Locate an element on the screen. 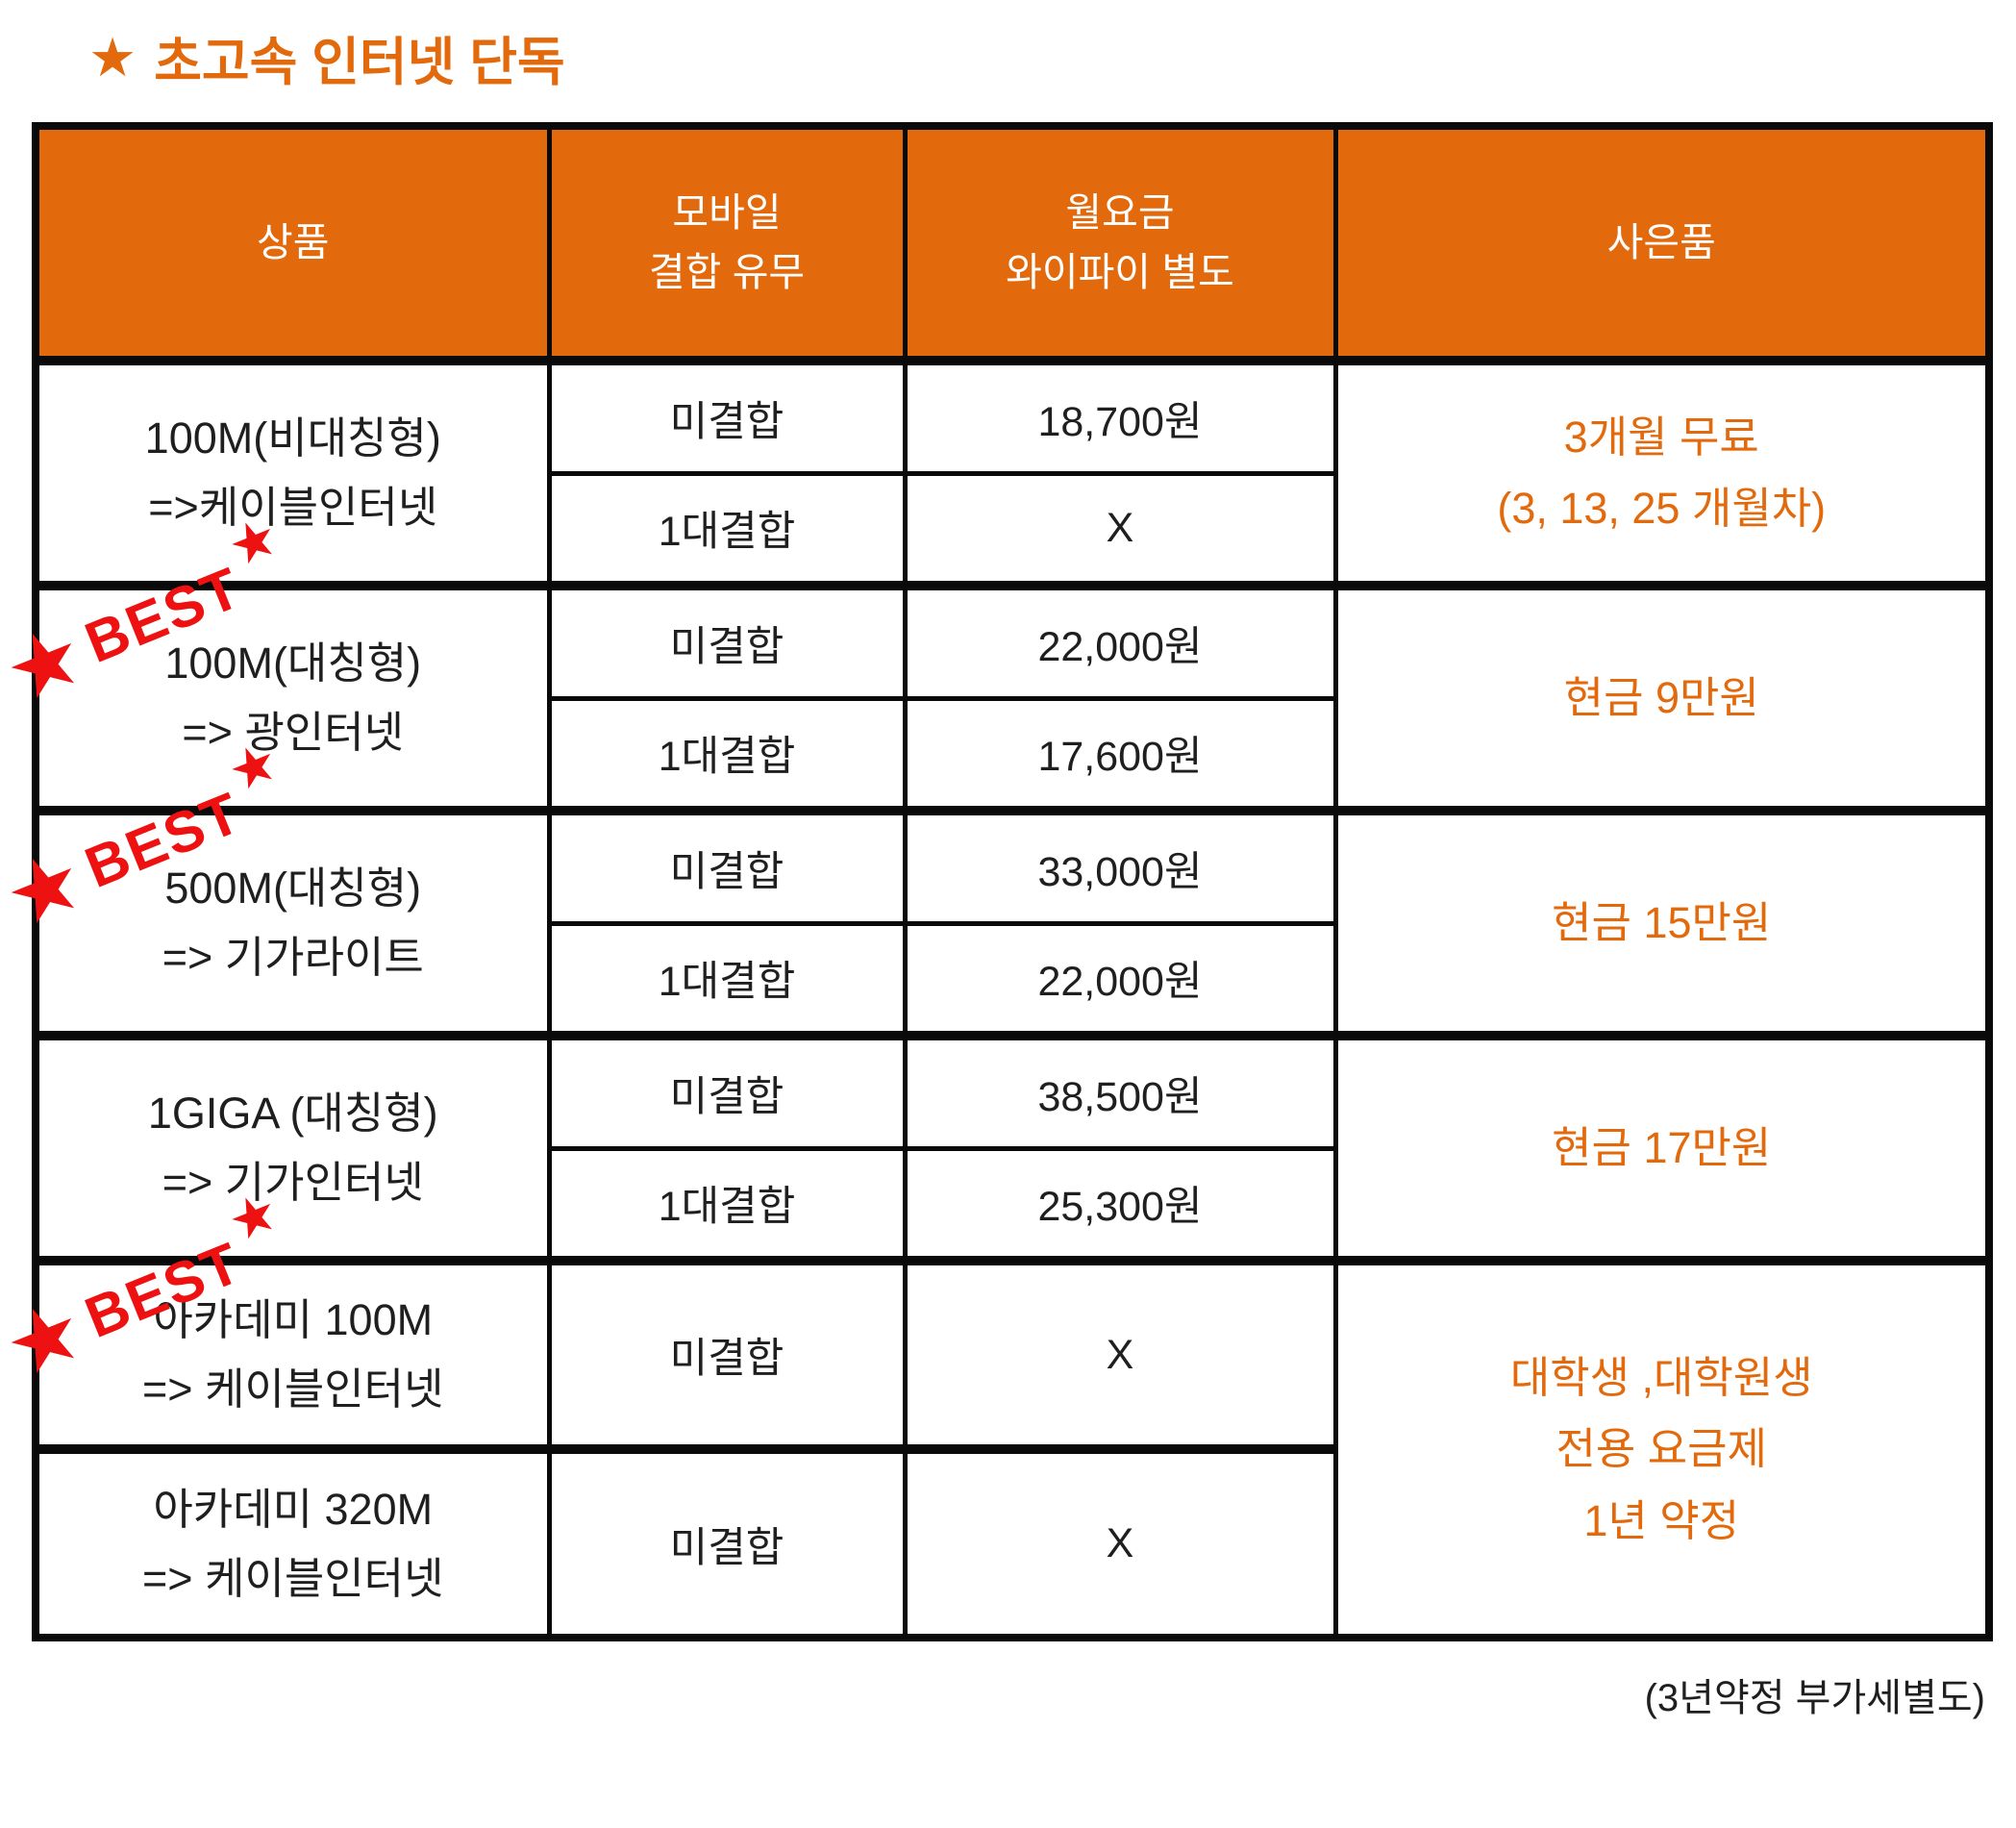  page-title-text: 초고속 인터넷 단독 is located at coordinates (359, 62).